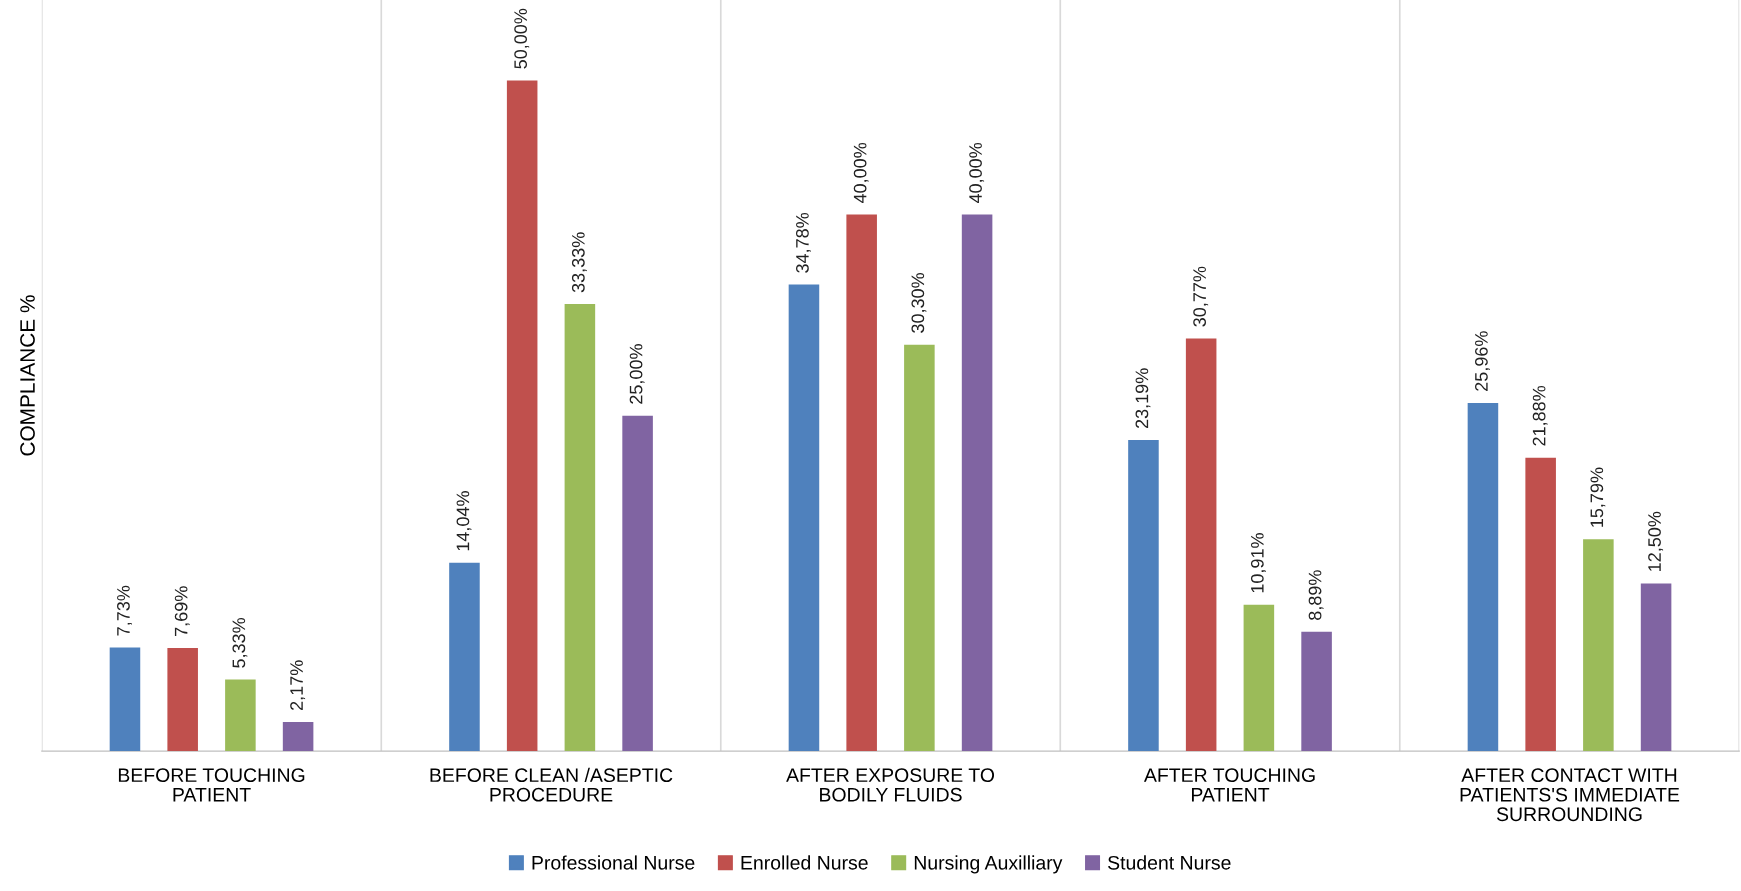 The image size is (1741, 891). Describe the element at coordinates (124, 610) in the screenshot. I see `data-label: 7,73%` at that location.